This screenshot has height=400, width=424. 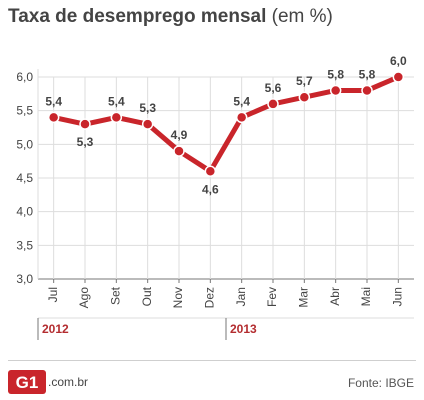 I want to click on data-label: 5,6, so click(x=273, y=88).